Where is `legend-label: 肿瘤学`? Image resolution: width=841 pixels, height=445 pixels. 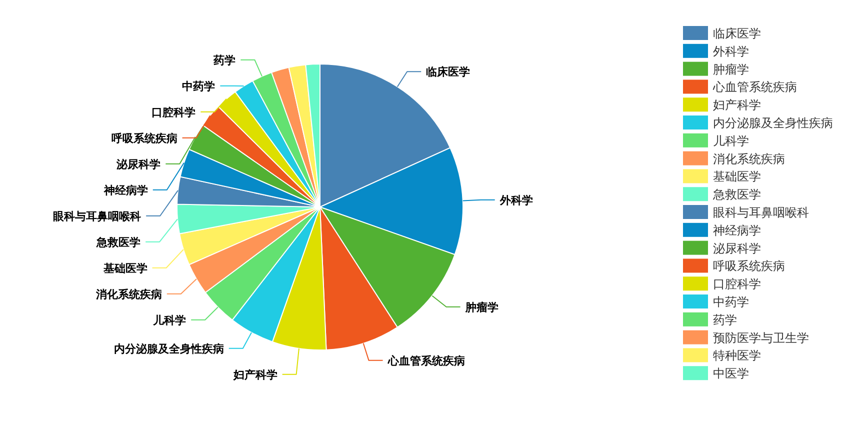 legend-label: 肿瘤学 is located at coordinates (731, 69).